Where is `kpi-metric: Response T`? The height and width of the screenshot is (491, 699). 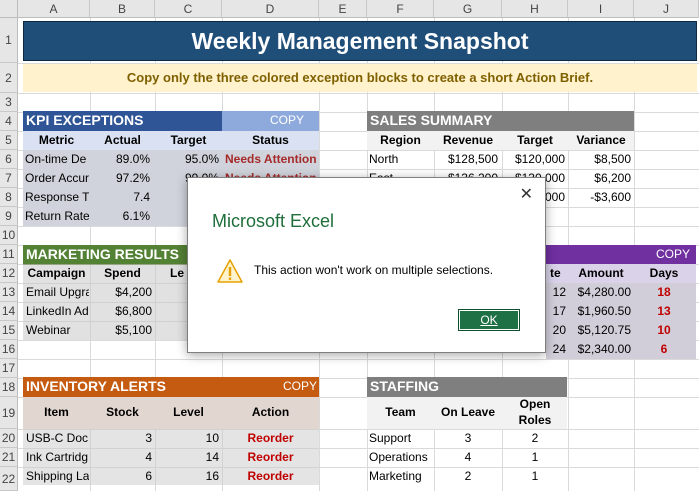
kpi-metric: Response T is located at coordinates (57, 197).